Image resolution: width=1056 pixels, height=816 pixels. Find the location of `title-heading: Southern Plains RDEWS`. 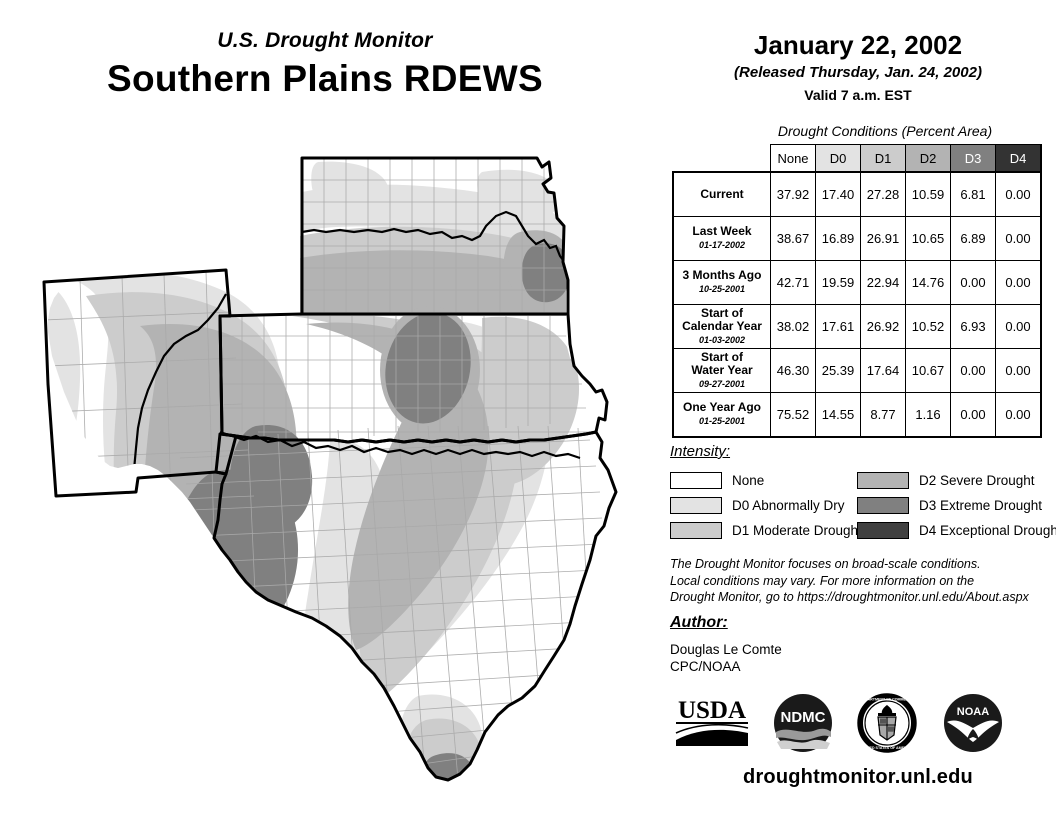

title-heading: Southern Plains RDEWS is located at coordinates (325, 78).